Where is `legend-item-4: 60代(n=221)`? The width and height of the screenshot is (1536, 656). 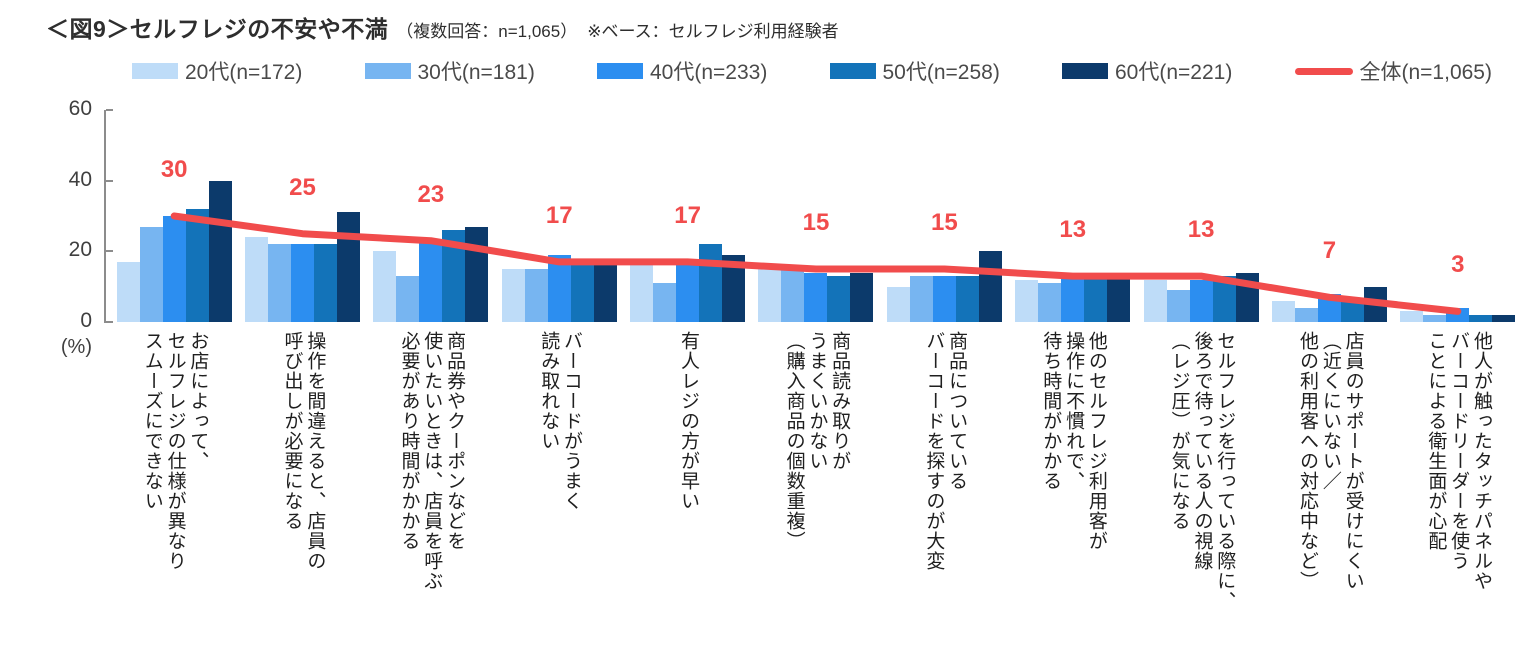 legend-item-4: 60代(n=221) is located at coordinates (1147, 71).